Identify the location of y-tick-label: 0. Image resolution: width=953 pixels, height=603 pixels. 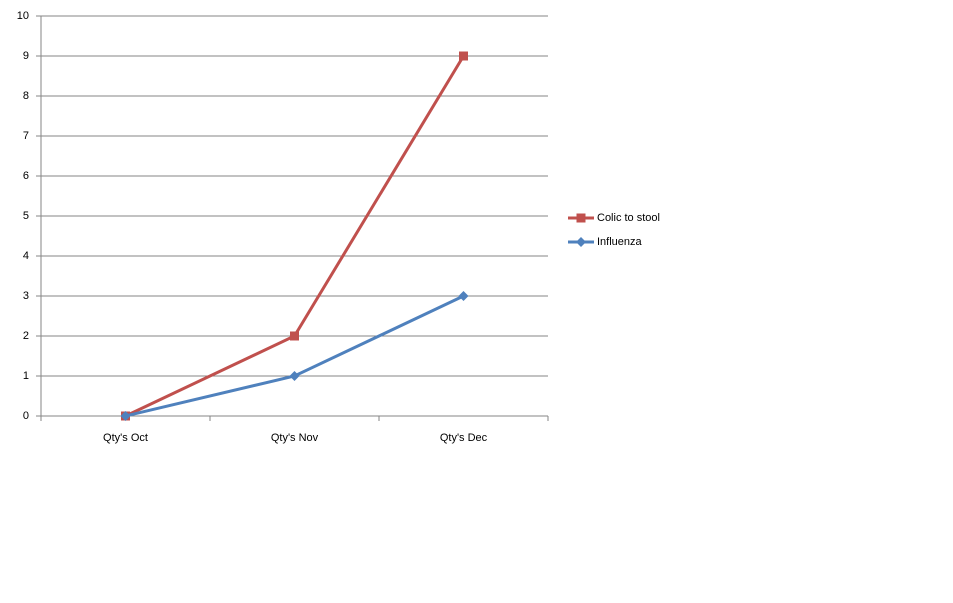
(26, 416).